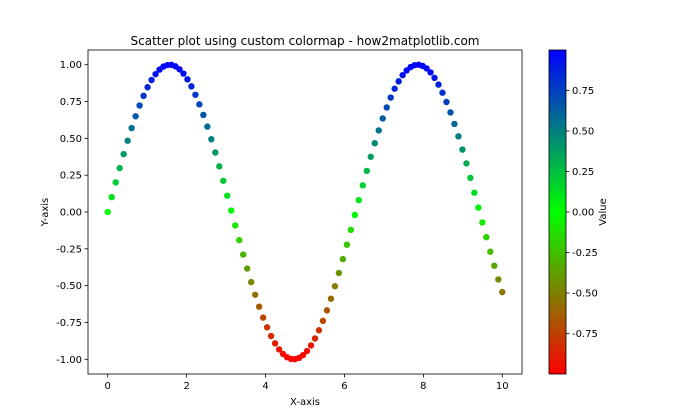 Image resolution: width=700 pixels, height=420 pixels. Describe the element at coordinates (585, 334) in the screenshot. I see `colorbar-tick-label: -0.75` at that location.